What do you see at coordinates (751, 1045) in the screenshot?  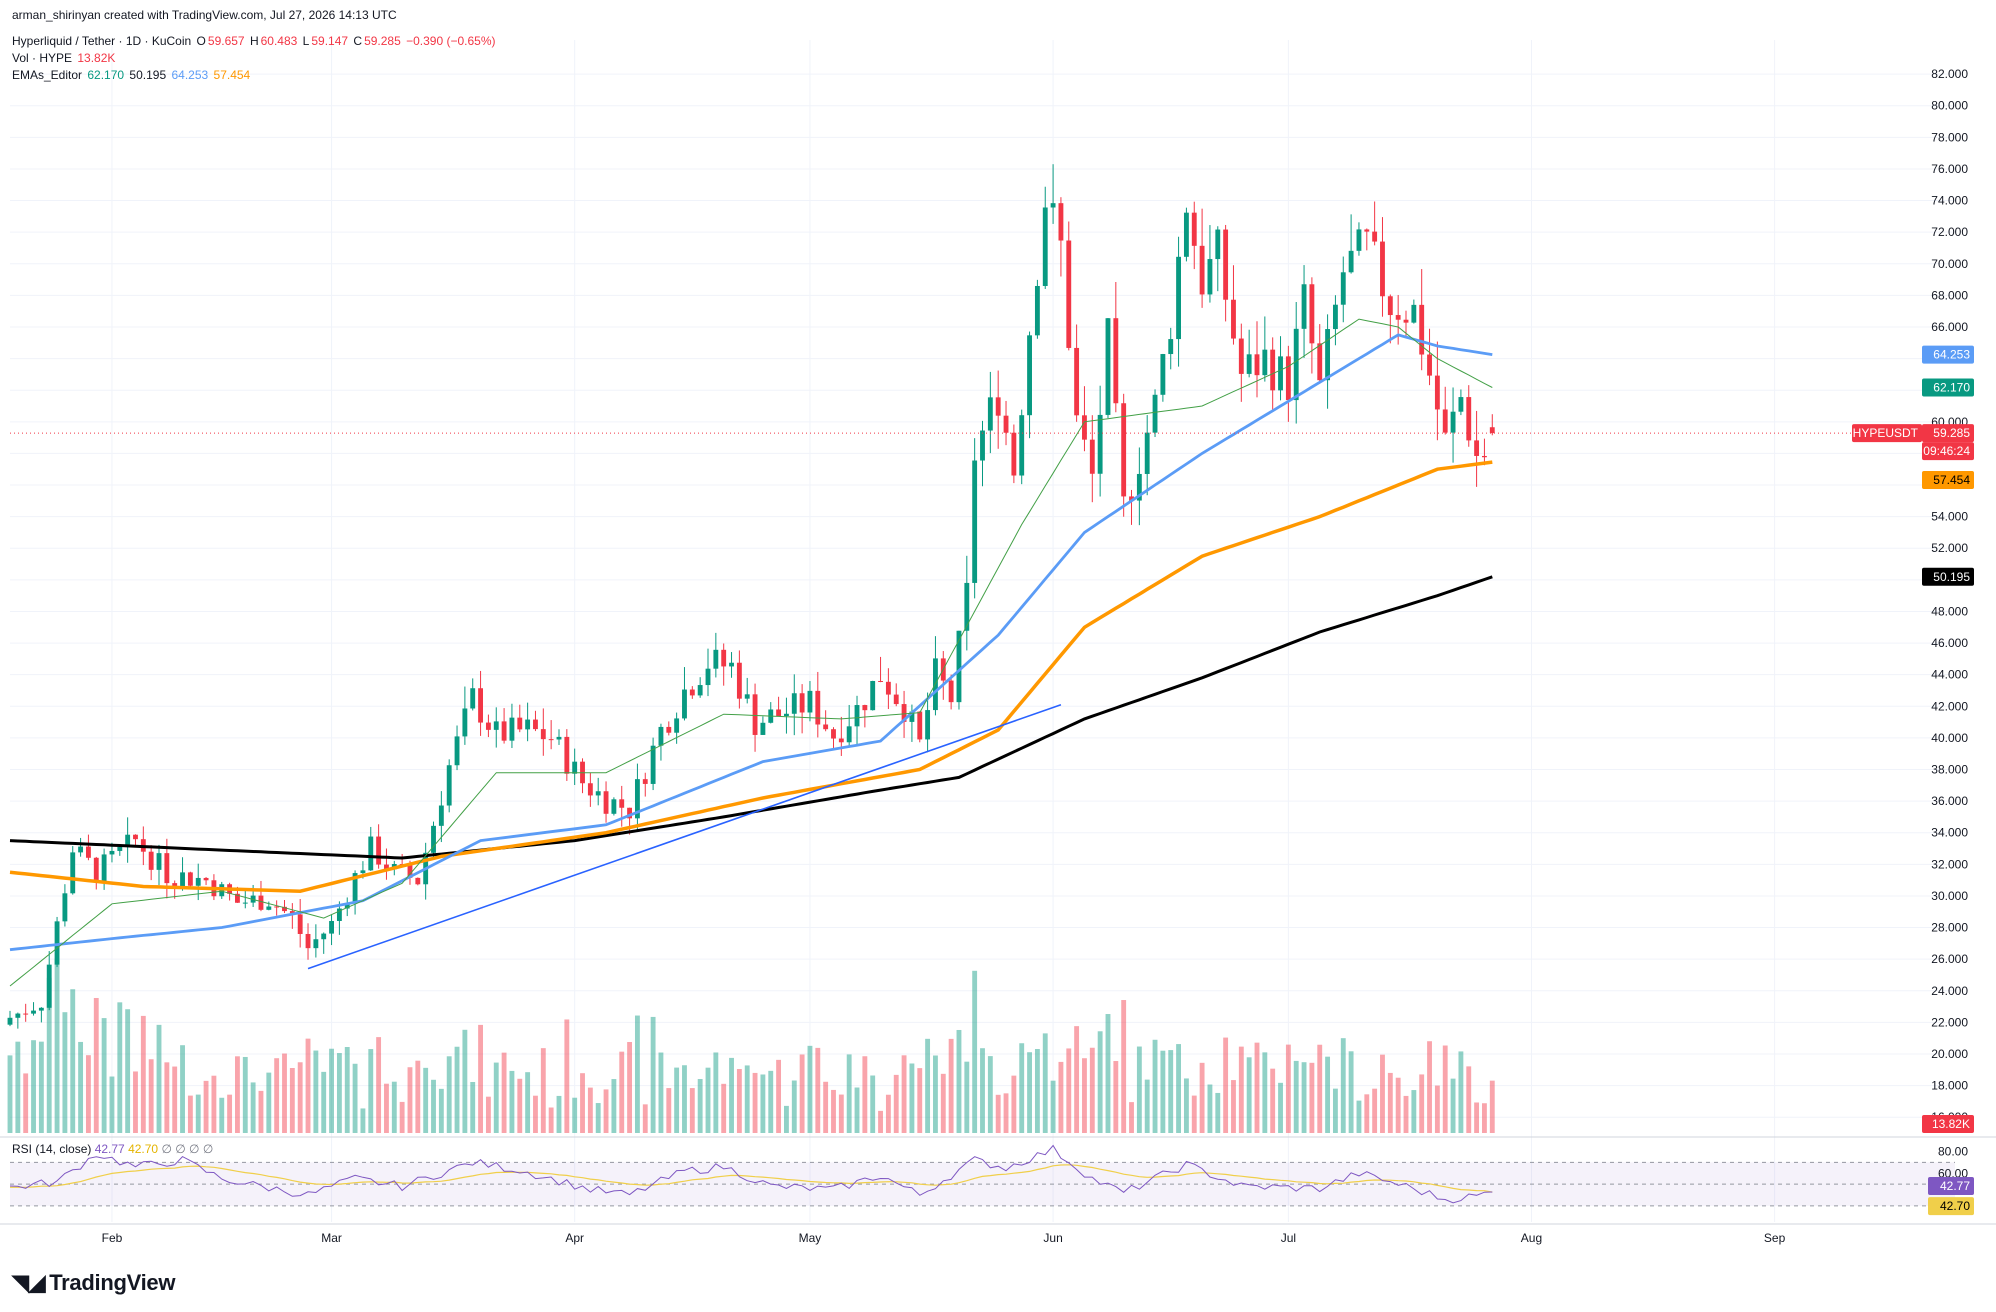 I see `volume-bars` at bounding box center [751, 1045].